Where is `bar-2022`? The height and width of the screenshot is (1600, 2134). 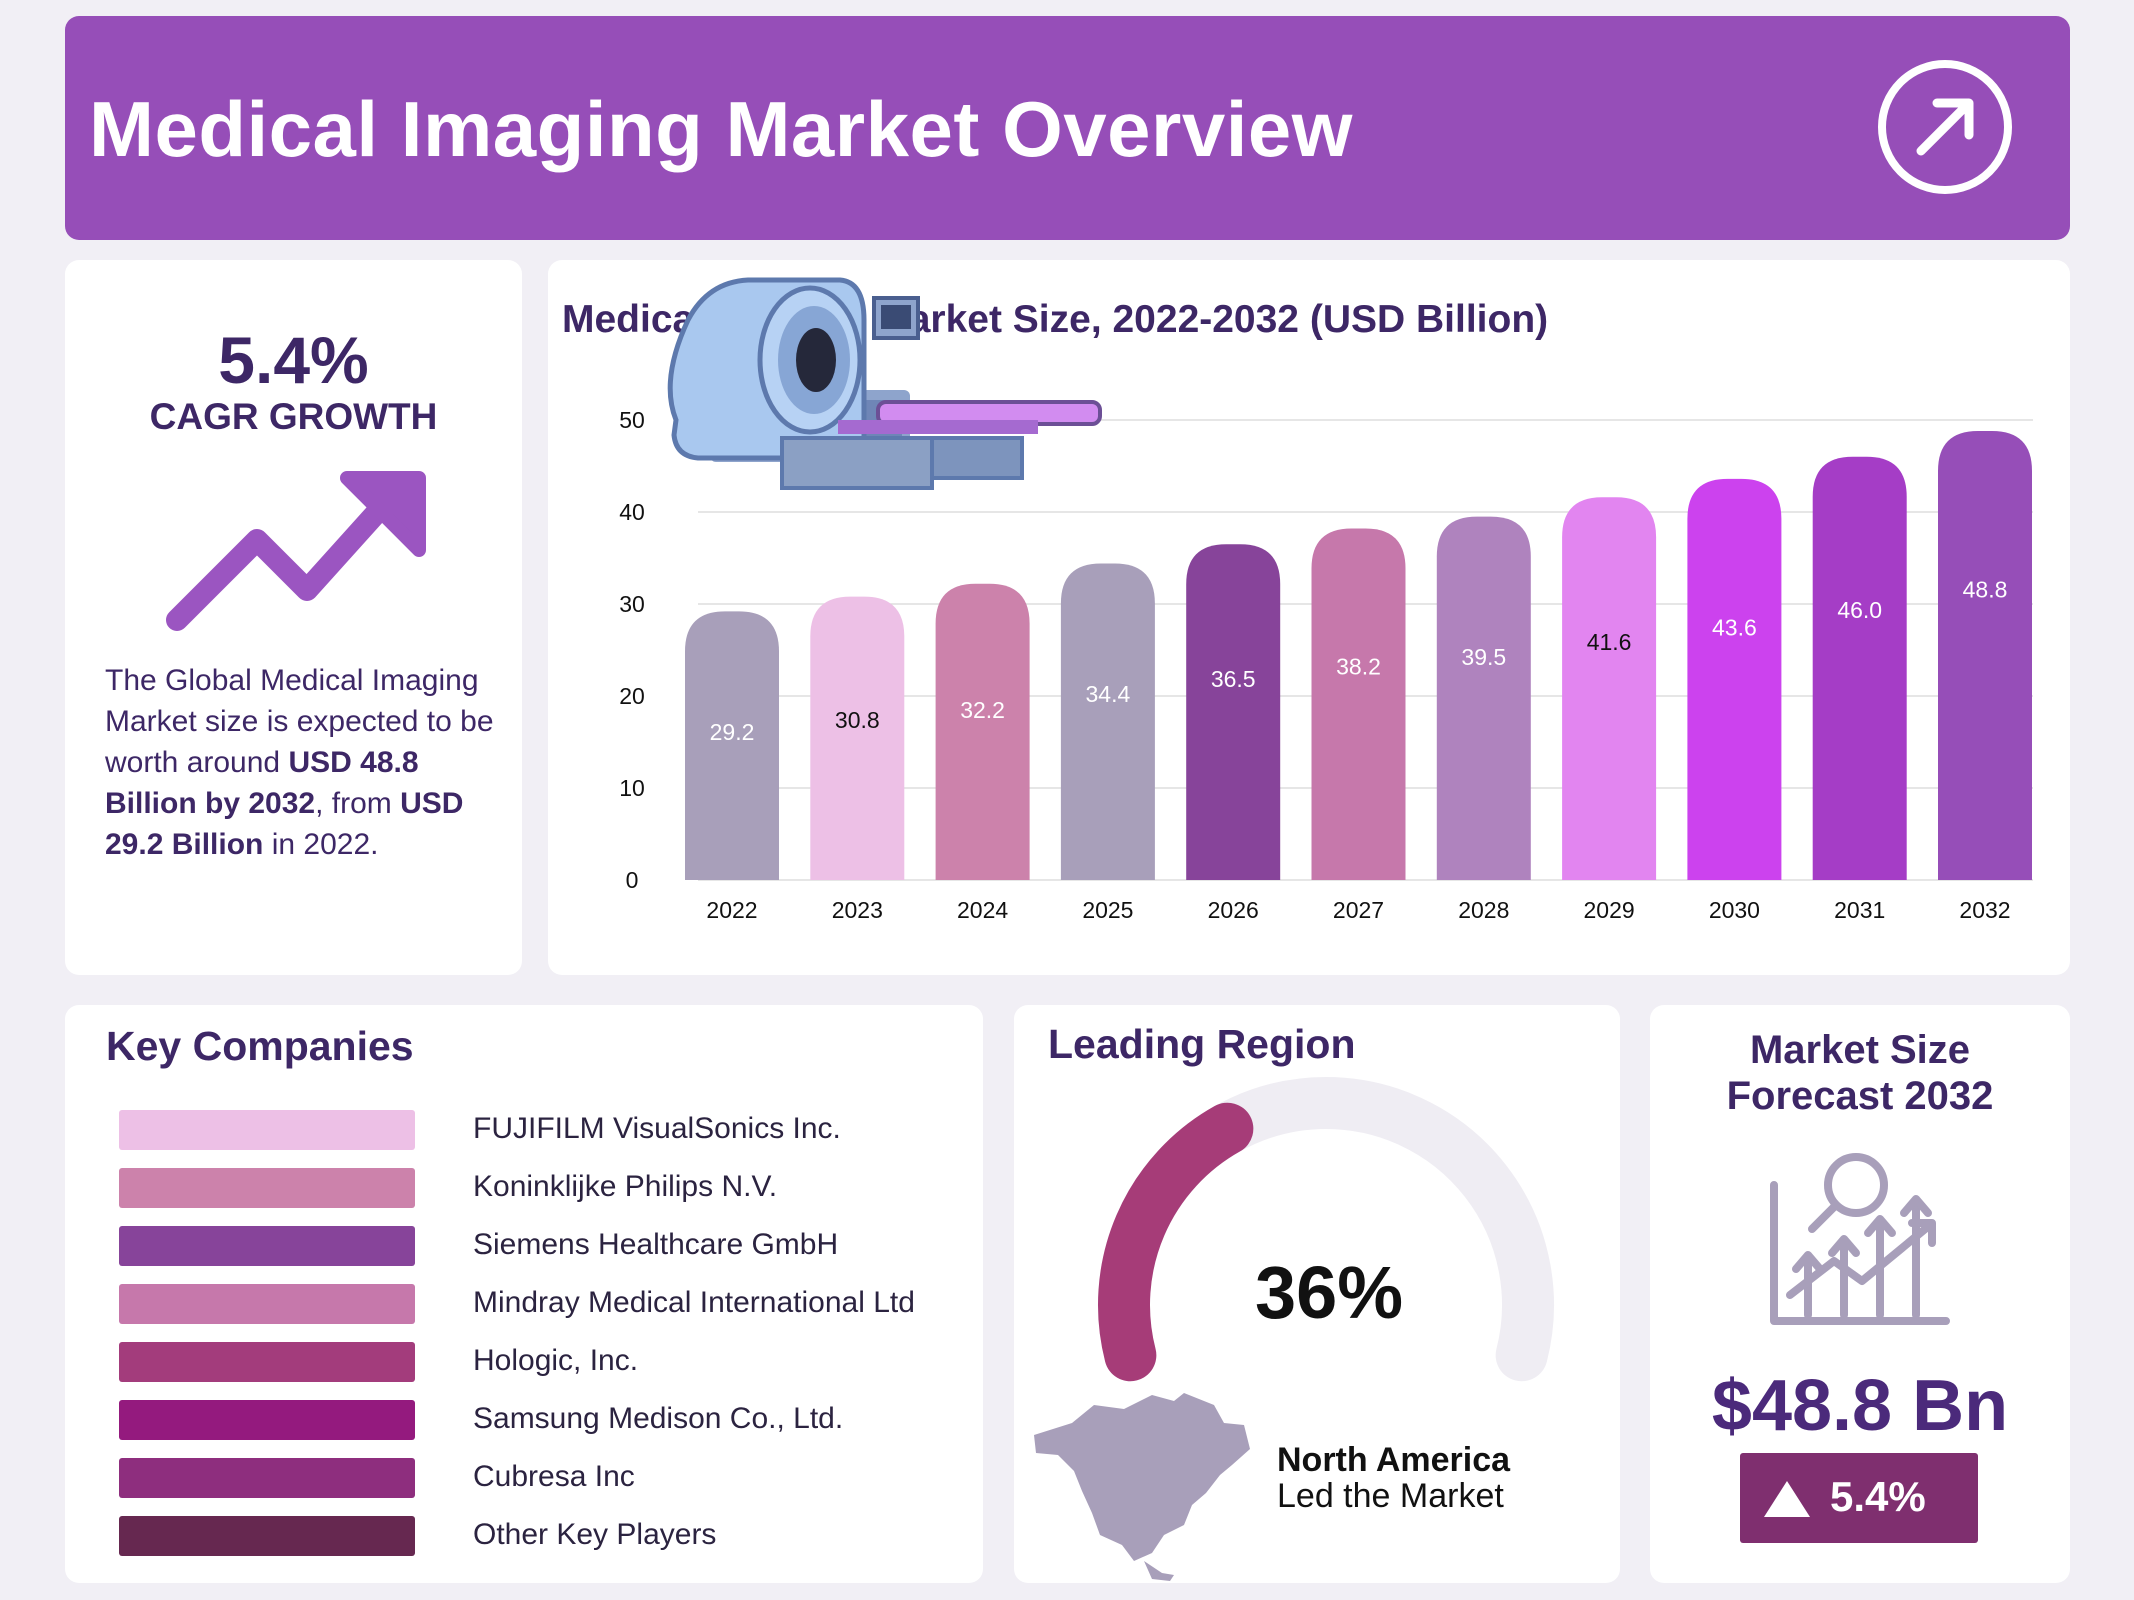 bar-2022 is located at coordinates (732, 745).